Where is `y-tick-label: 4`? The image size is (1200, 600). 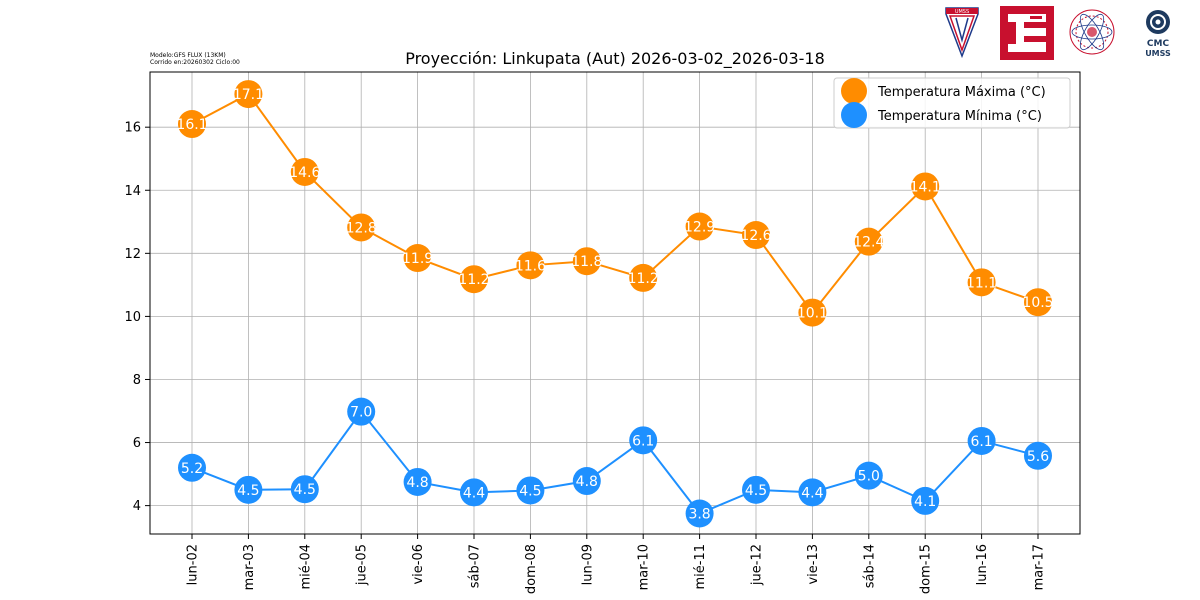 y-tick-label: 4 is located at coordinates (137, 506).